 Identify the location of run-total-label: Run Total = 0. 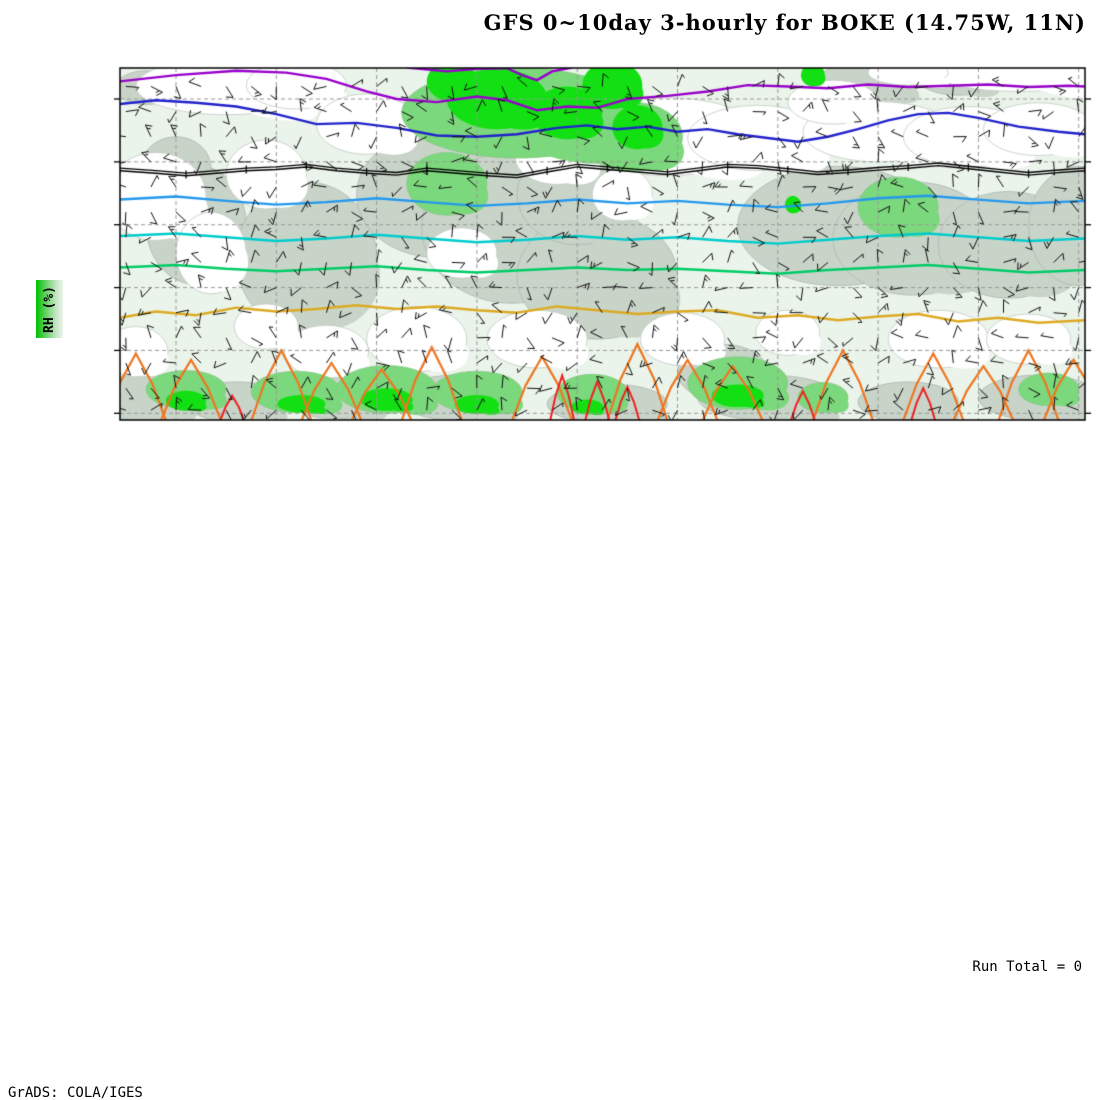
(1027, 967).